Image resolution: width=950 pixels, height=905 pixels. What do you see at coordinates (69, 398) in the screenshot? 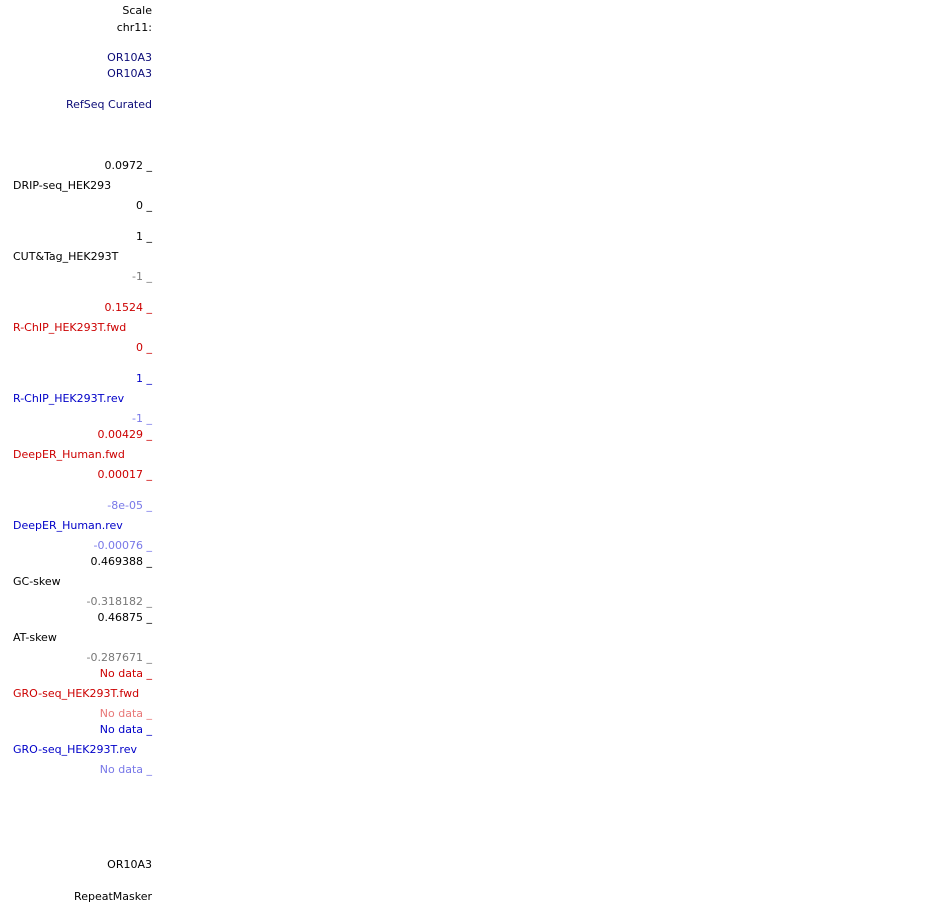
I see `rchip-rev-track-label: R-ChIP_HEK293T.rev` at bounding box center [69, 398].